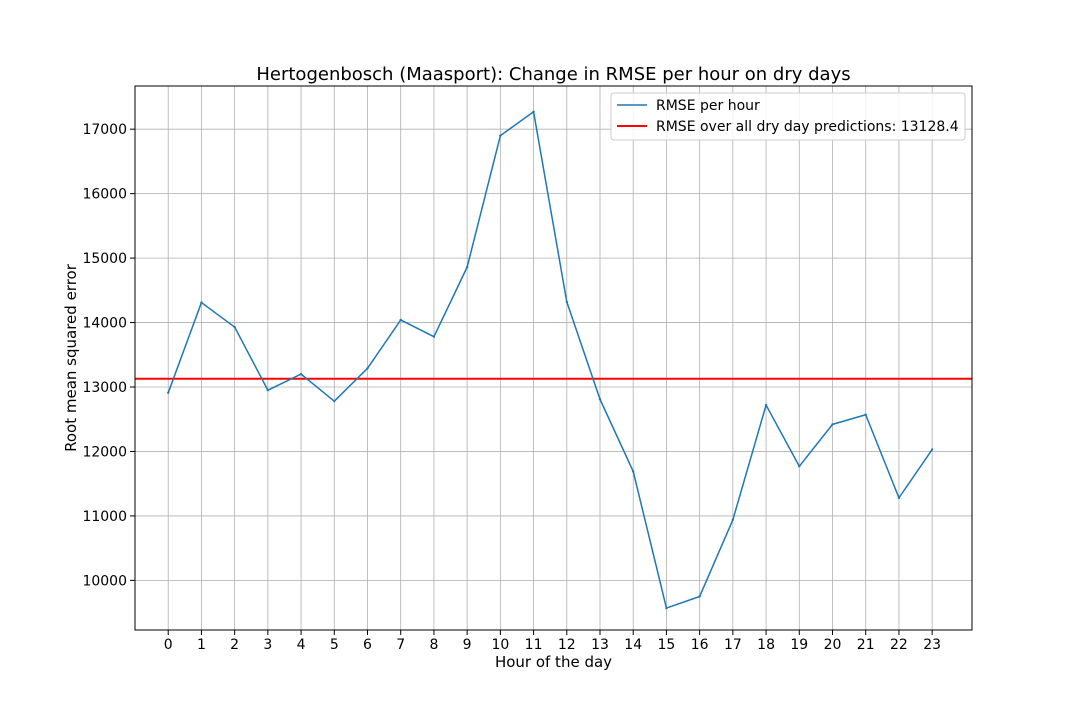 The height and width of the screenshot is (720, 1080). What do you see at coordinates (201, 645) in the screenshot?
I see `x-tick-label: 1` at bounding box center [201, 645].